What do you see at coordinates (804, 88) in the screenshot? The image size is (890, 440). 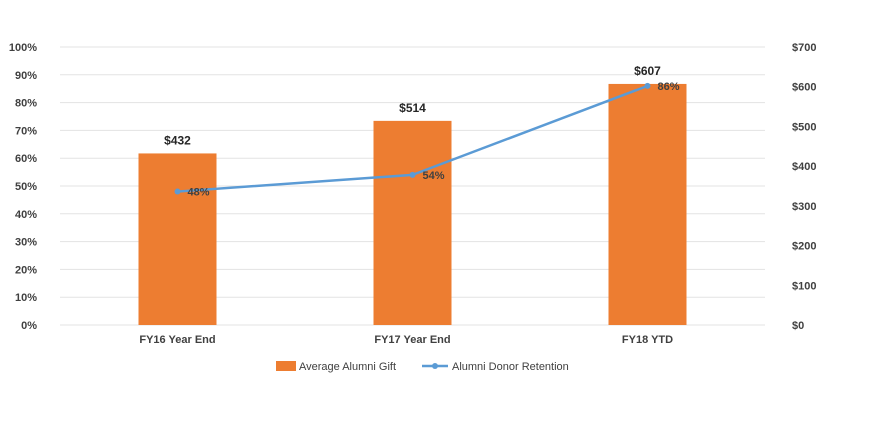 I see `right-tick-label: $600` at bounding box center [804, 88].